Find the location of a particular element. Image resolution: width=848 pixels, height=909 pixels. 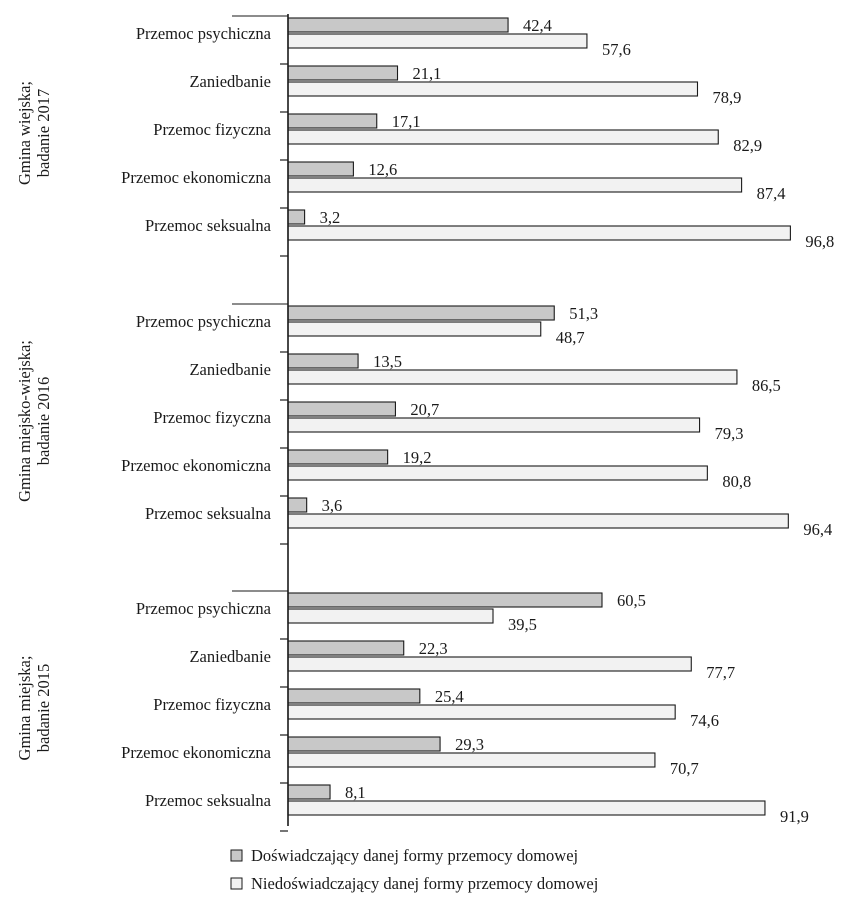

category-row: Zaniedbanie 22,3 77,7 is located at coordinates (462, 660).